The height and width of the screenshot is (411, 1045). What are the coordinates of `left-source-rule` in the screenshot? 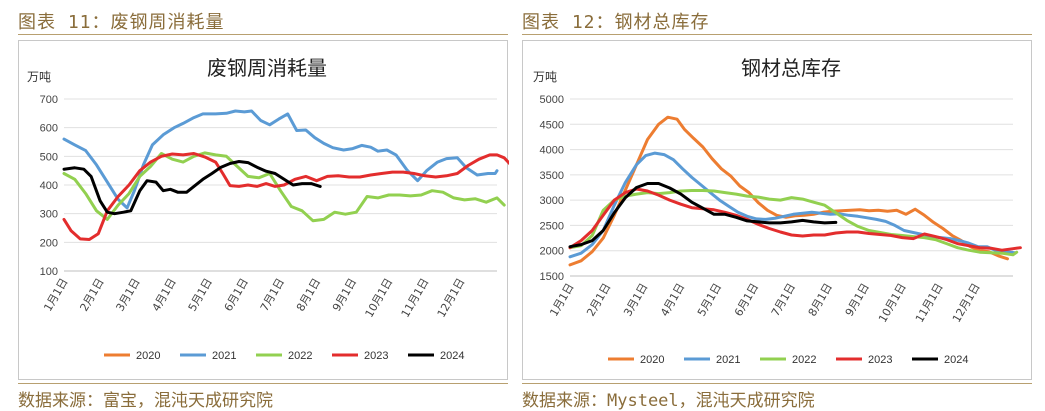 It's located at (263, 383).